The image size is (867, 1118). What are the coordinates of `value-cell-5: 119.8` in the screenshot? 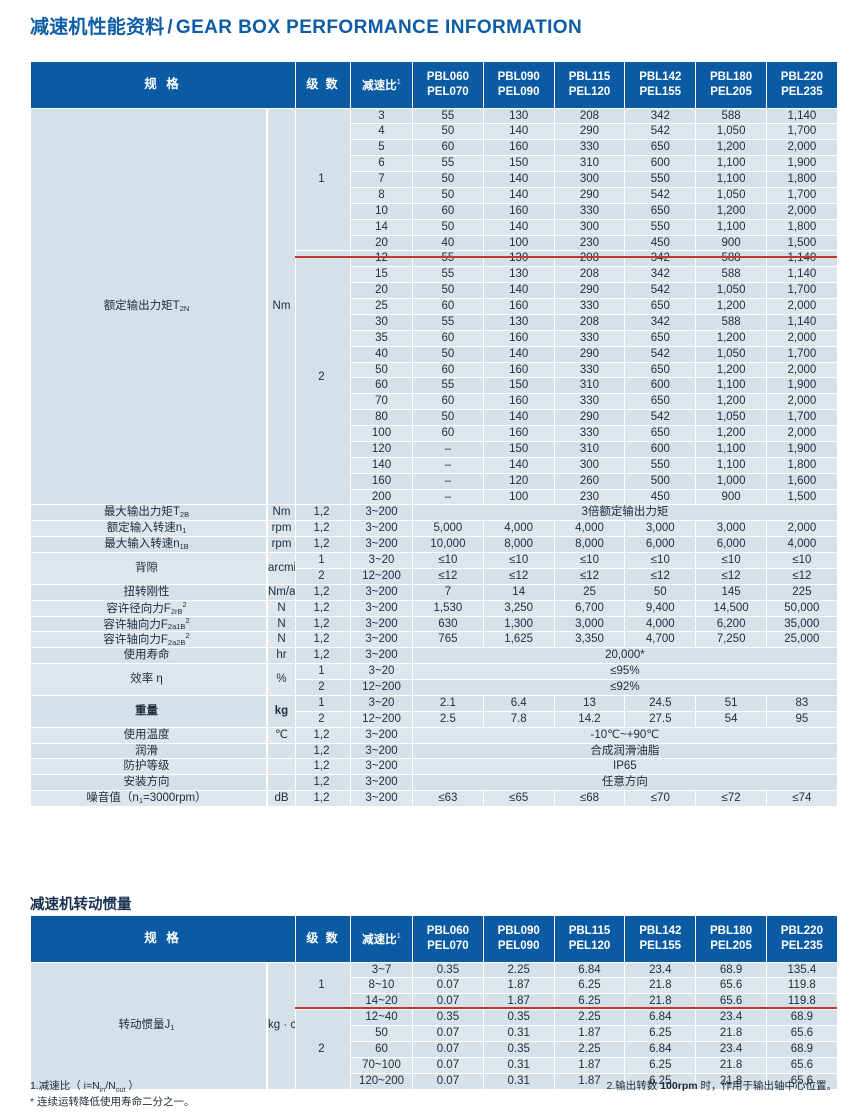 It's located at (801, 1002).